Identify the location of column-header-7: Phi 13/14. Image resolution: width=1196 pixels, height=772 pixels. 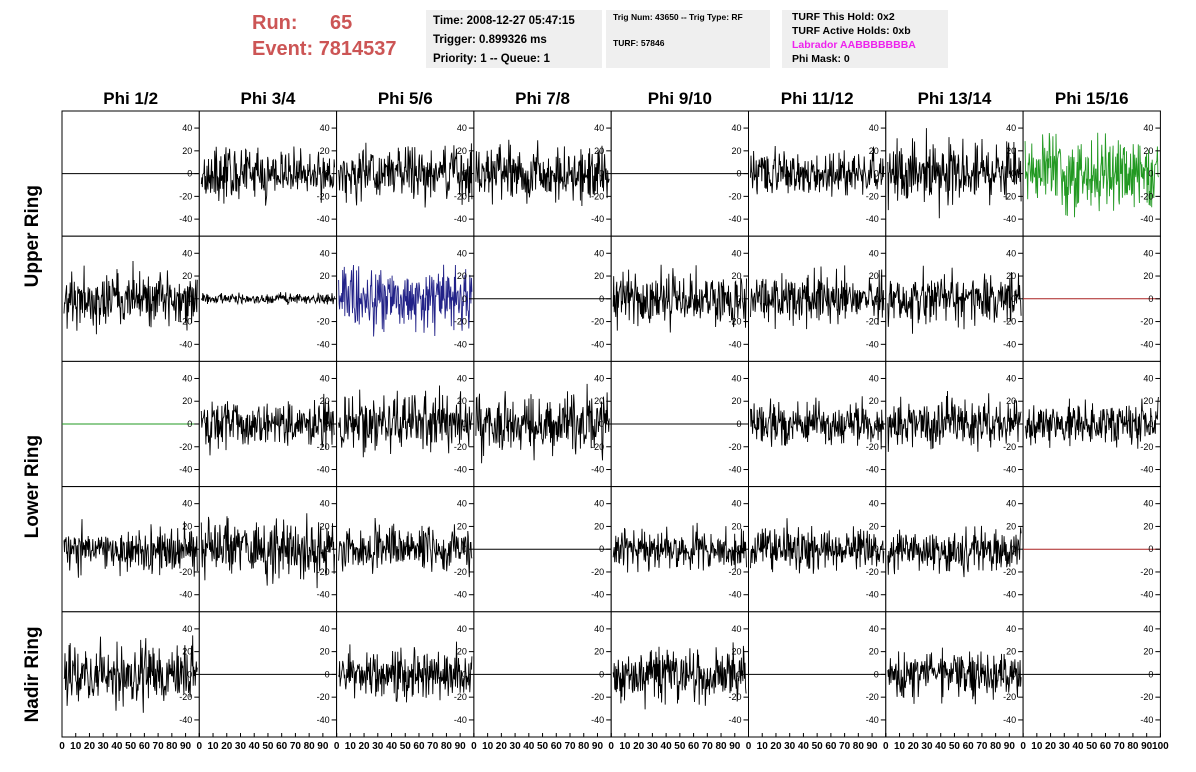
(955, 98).